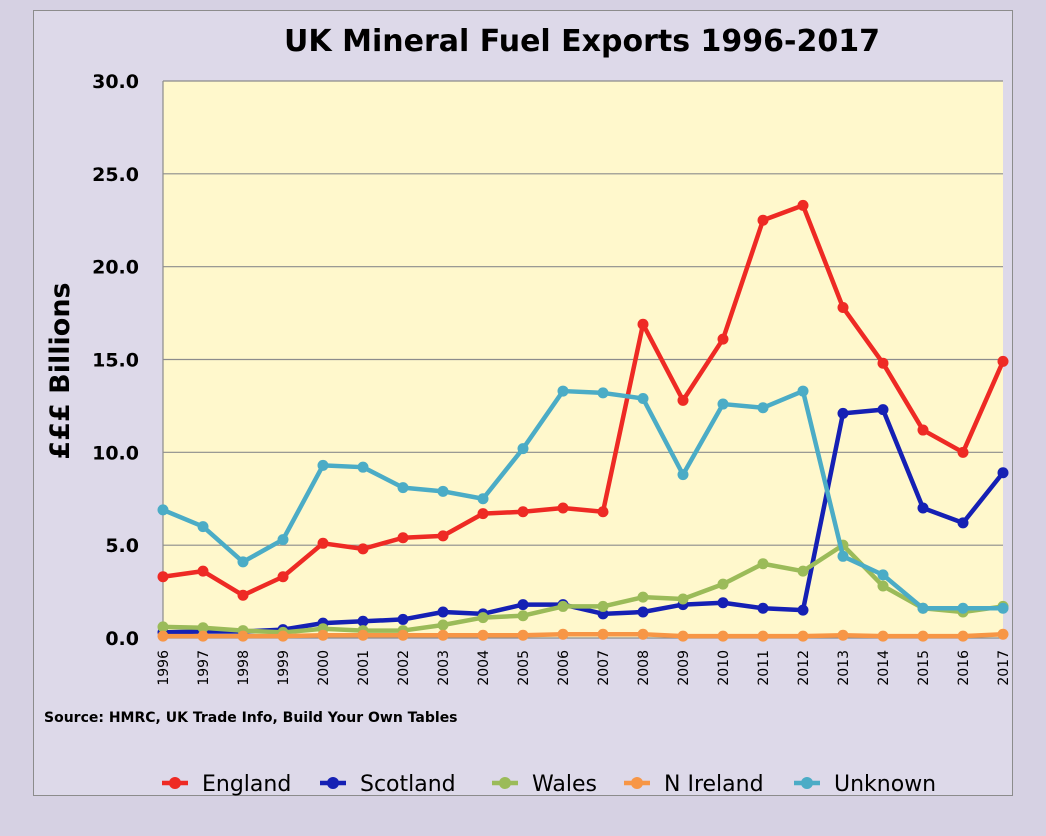  Describe the element at coordinates (583, 635) in the screenshot. I see `series-n-ireland` at that location.